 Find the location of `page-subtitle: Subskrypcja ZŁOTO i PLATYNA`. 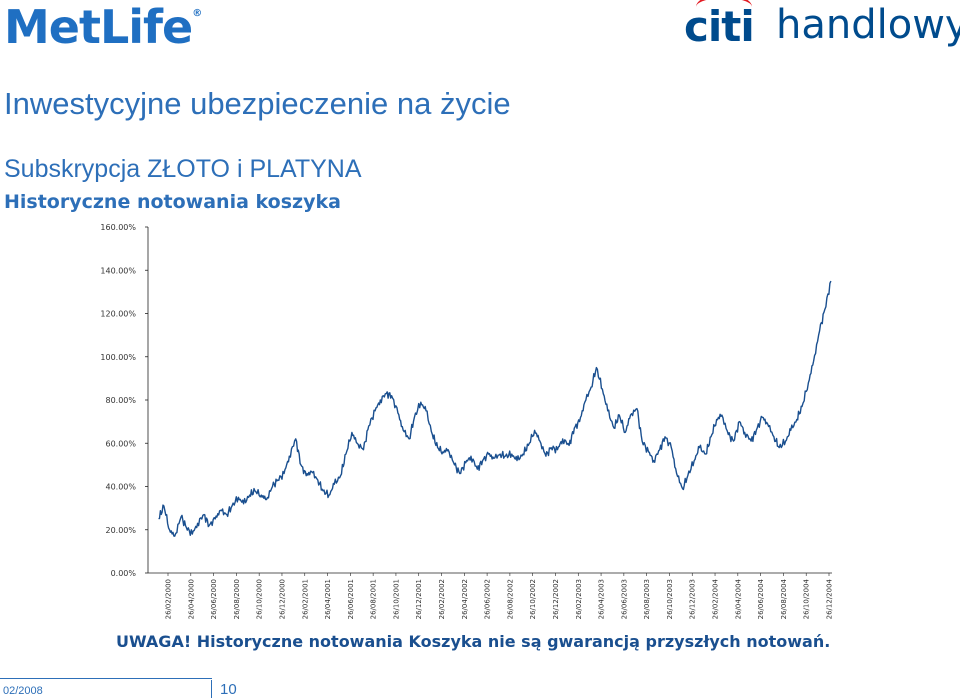

page-subtitle: Subskrypcja ZŁOTO i PLATYNA is located at coordinates (183, 169).